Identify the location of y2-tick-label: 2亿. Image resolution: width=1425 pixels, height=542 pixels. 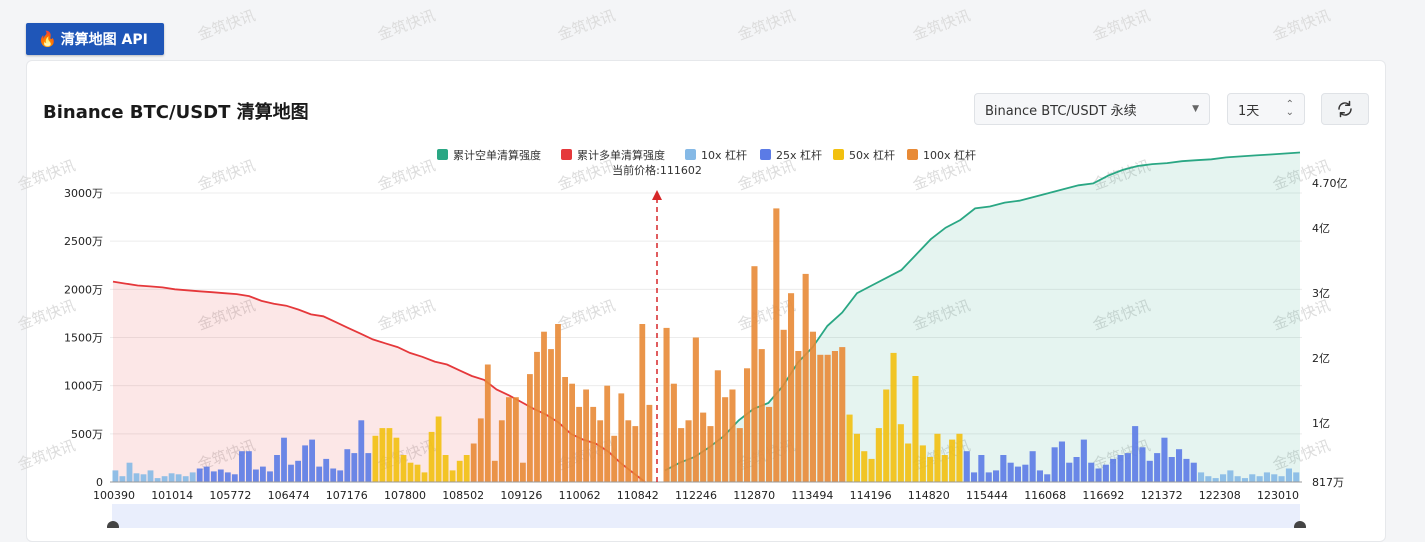
(1321, 358).